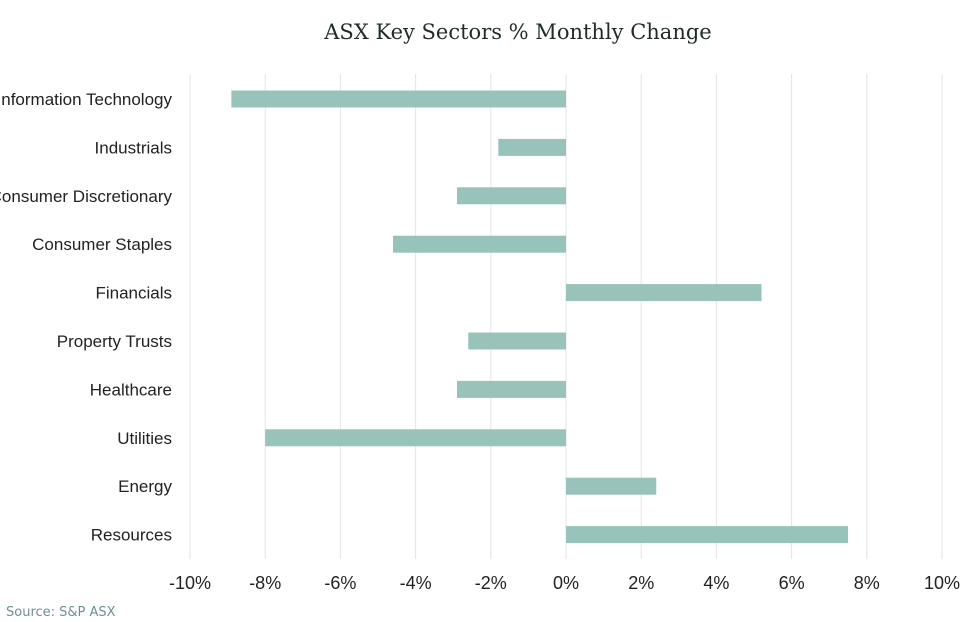 The image size is (966, 622). I want to click on category-label: Consumer Staples, so click(102, 244).